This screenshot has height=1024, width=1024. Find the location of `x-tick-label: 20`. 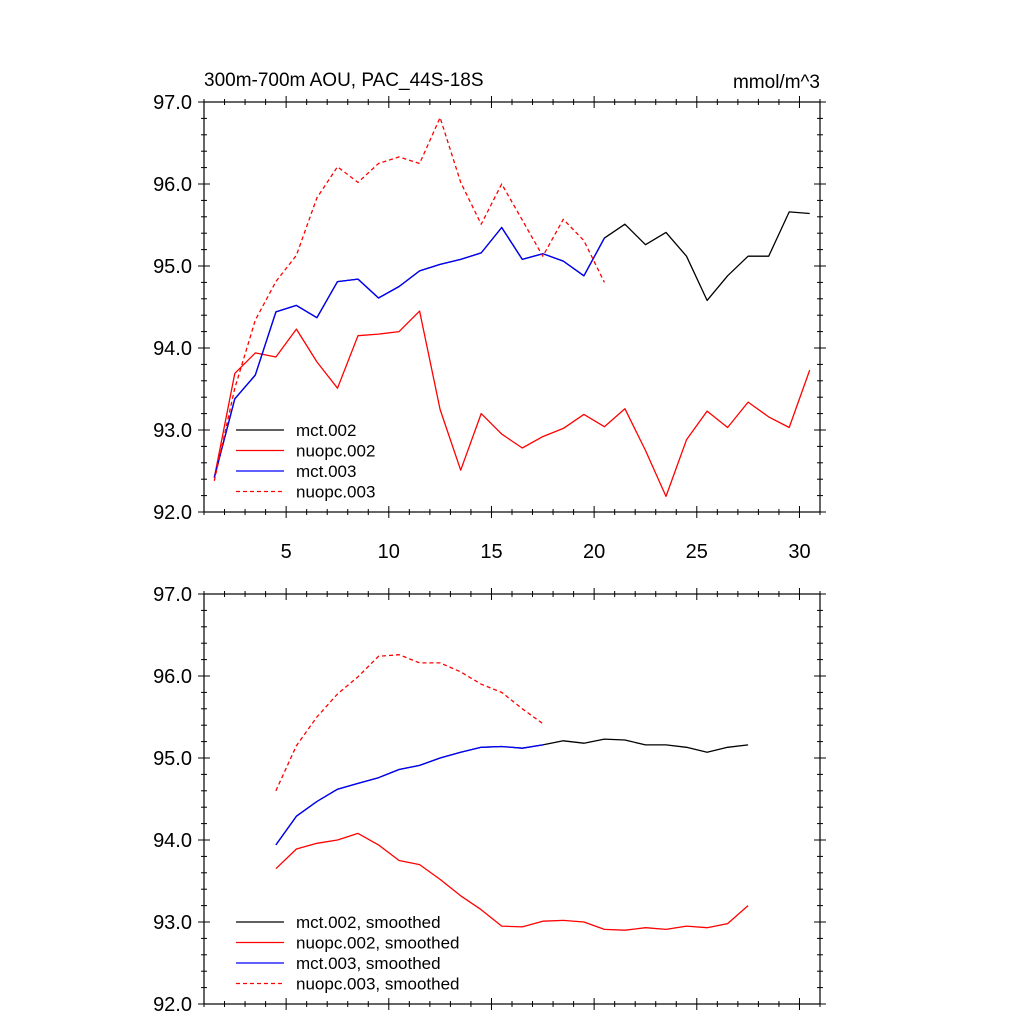

x-tick-label: 20 is located at coordinates (594, 552).